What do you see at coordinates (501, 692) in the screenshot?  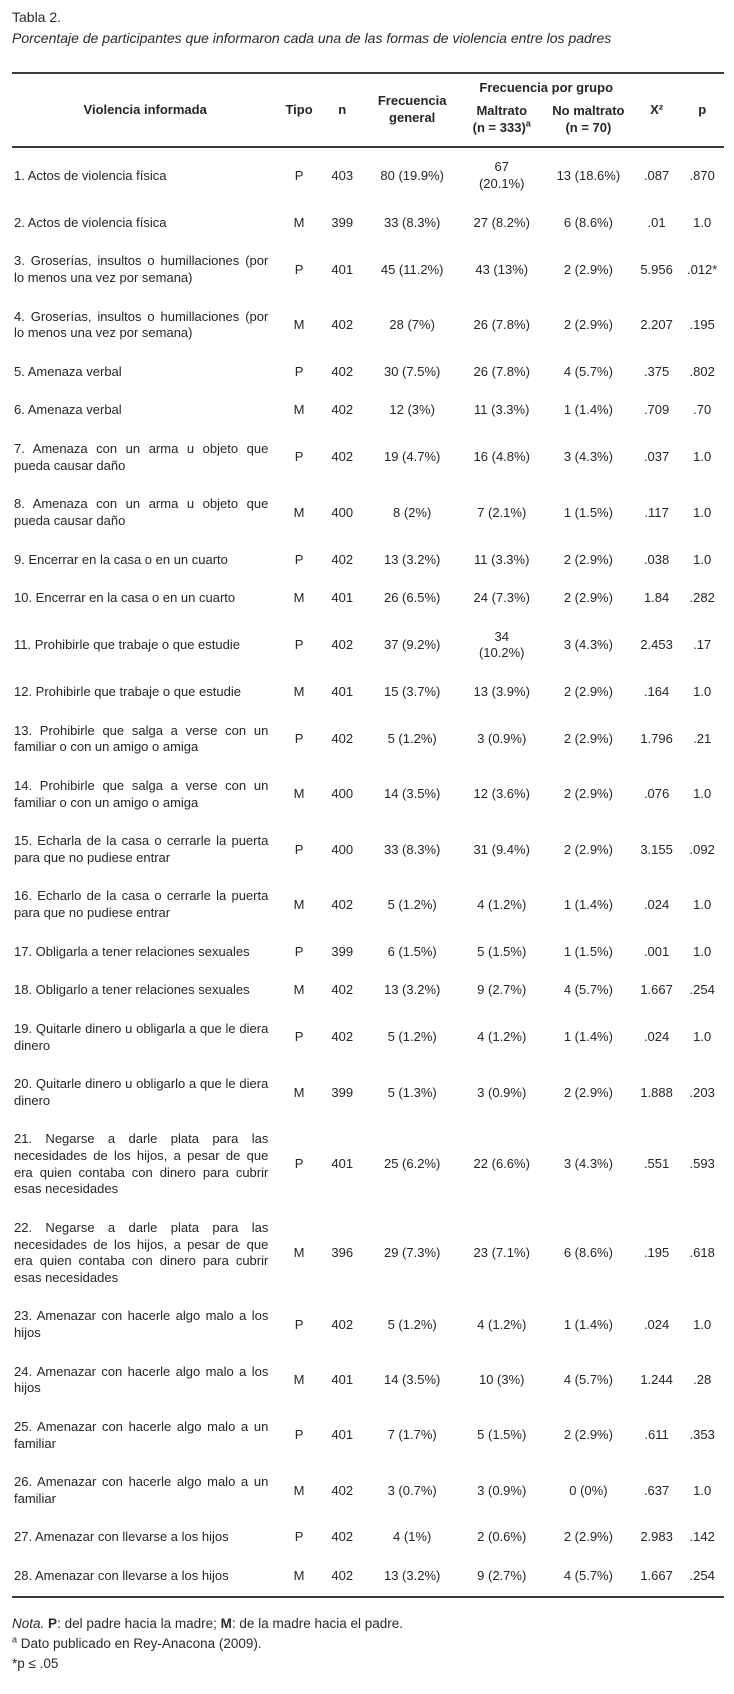 I see `maltrato-value: 13 (3.9%)` at bounding box center [501, 692].